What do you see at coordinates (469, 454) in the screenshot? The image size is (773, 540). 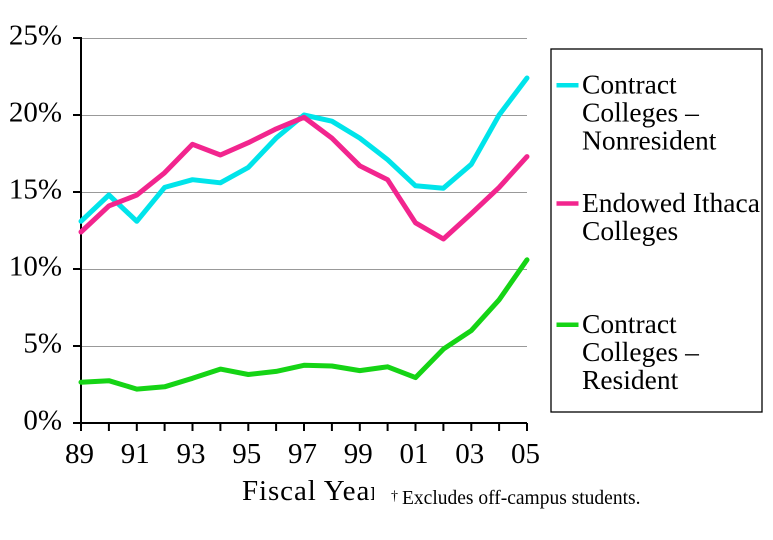 I see `svg-text: 03` at bounding box center [469, 454].